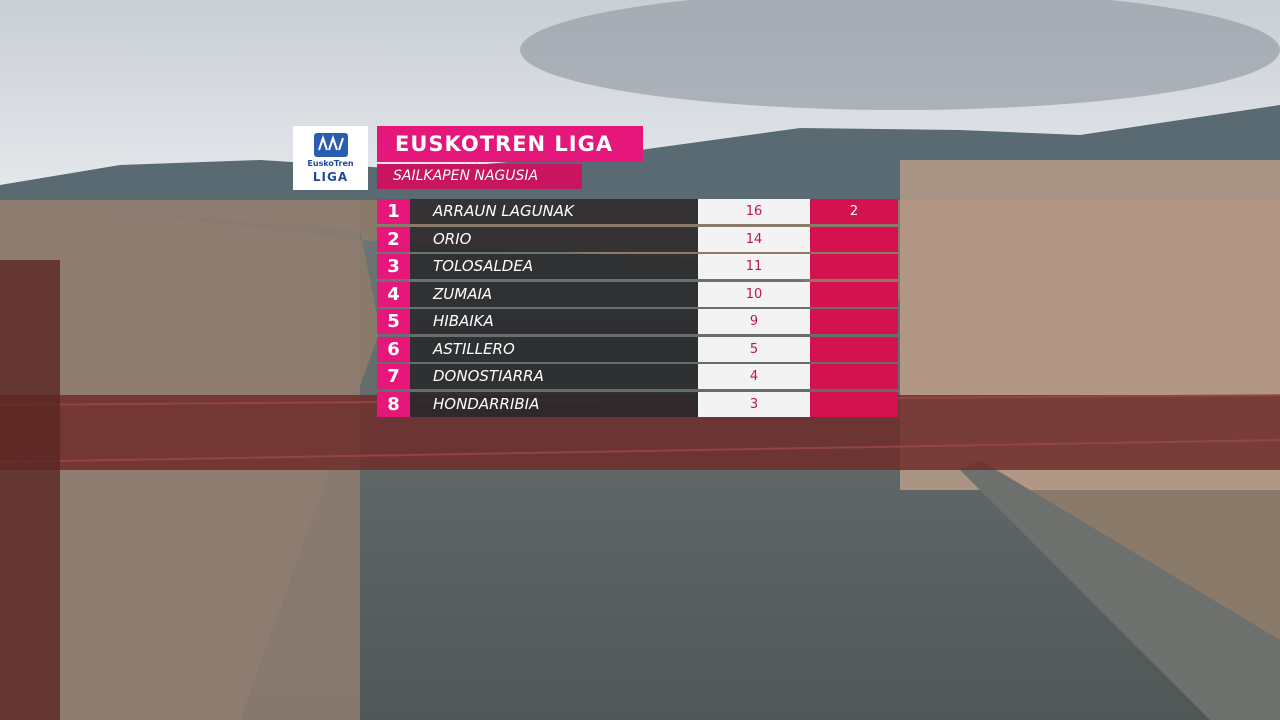  I want to click on table-row: 2 ORIO 14, so click(637, 239).